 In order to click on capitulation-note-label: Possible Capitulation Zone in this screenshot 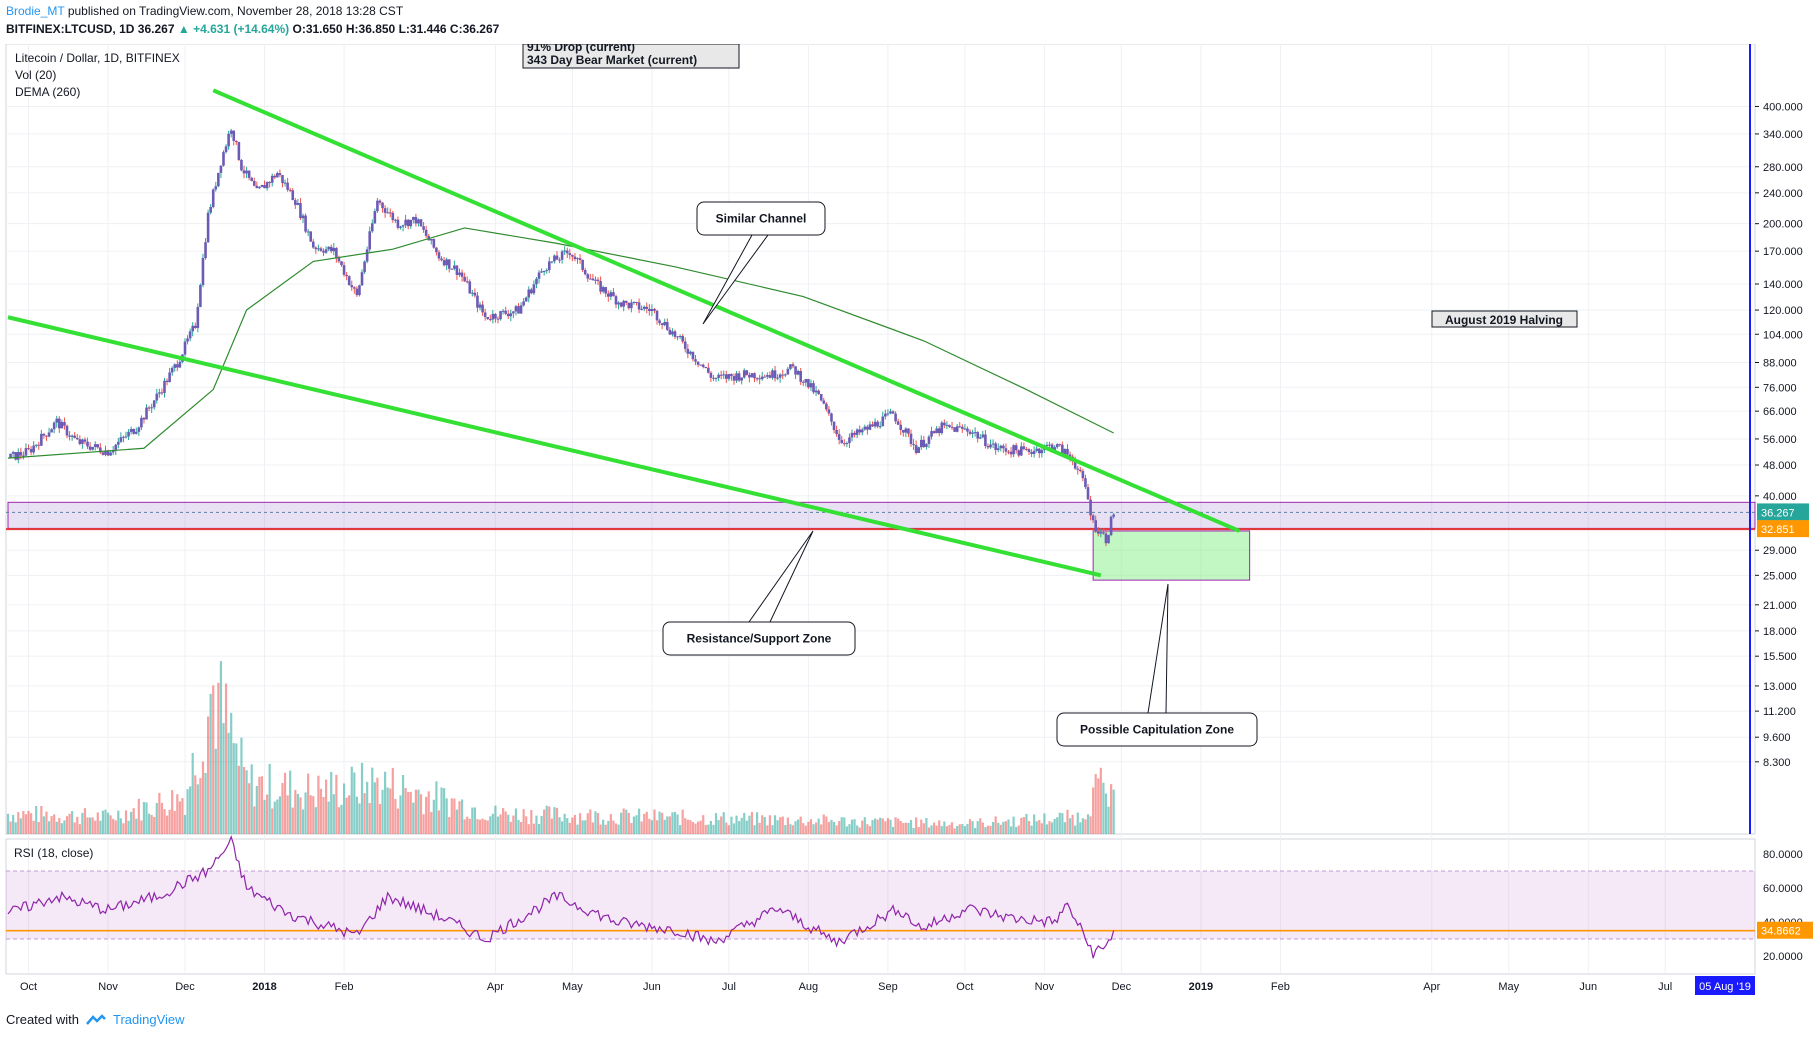, I will do `click(1157, 730)`.